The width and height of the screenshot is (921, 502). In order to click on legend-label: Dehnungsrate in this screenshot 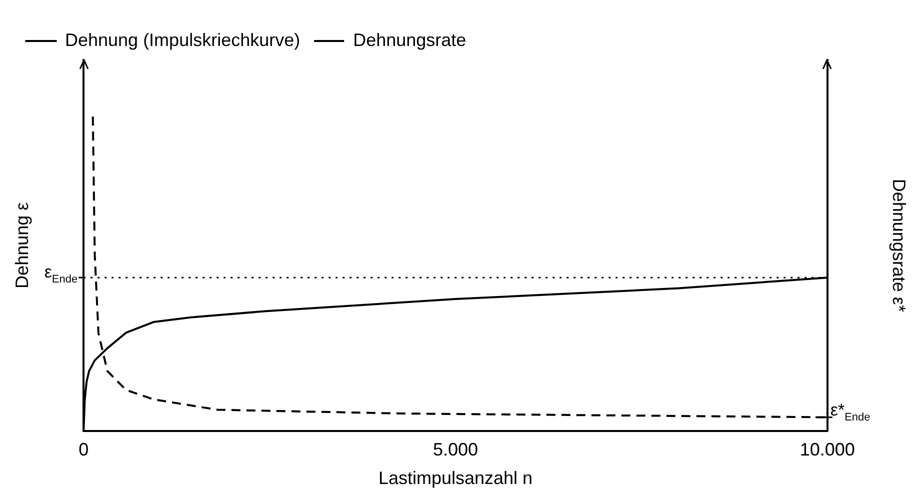, I will do `click(409, 40)`.